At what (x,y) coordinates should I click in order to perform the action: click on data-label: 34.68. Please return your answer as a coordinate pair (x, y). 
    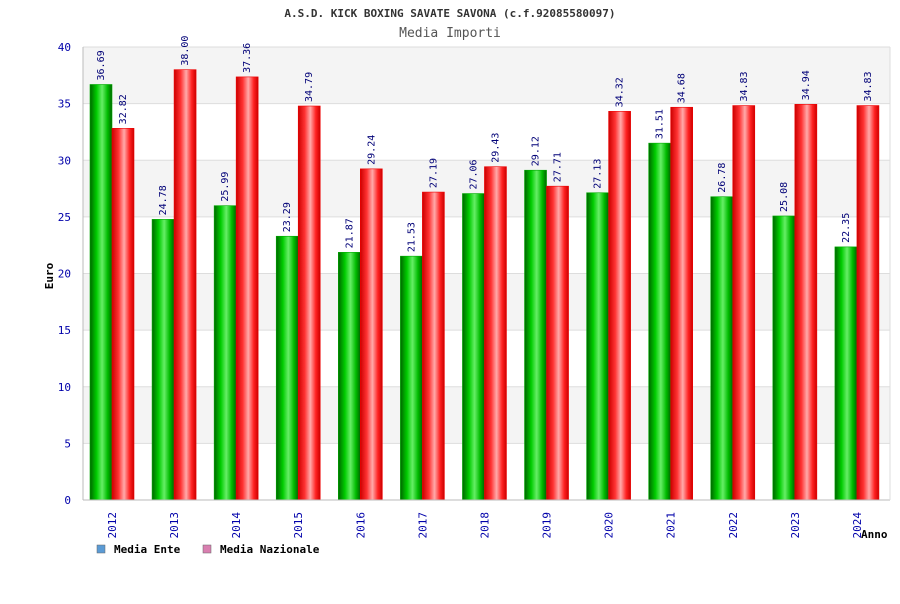
    Looking at the image, I should click on (682, 88).